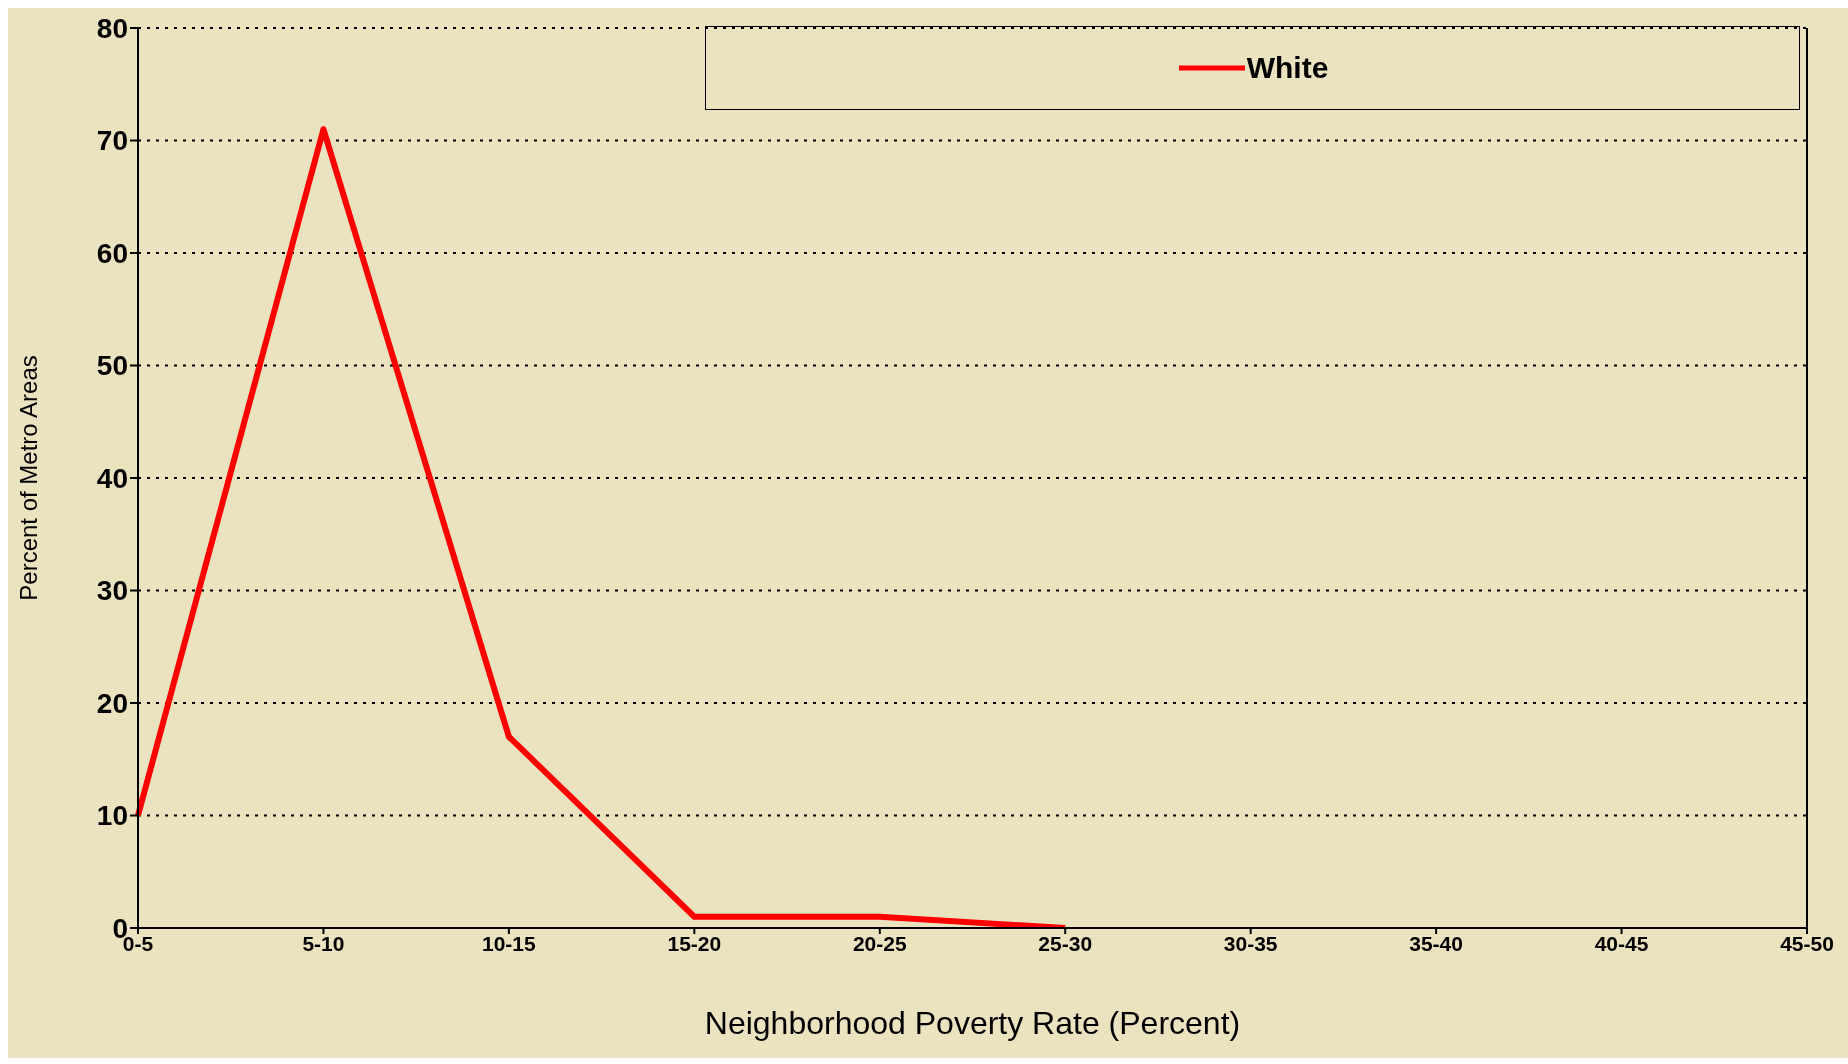 The height and width of the screenshot is (1064, 1848). What do you see at coordinates (112, 28) in the screenshot?
I see `y-tick-label: 80` at bounding box center [112, 28].